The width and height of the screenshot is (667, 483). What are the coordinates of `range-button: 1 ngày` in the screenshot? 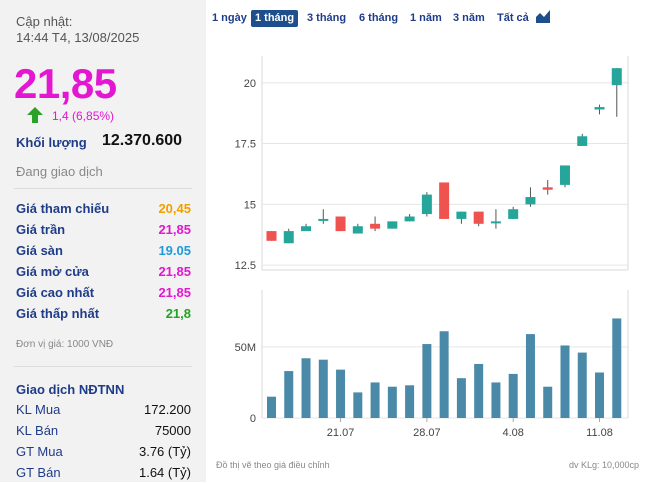 It's located at (229, 18).